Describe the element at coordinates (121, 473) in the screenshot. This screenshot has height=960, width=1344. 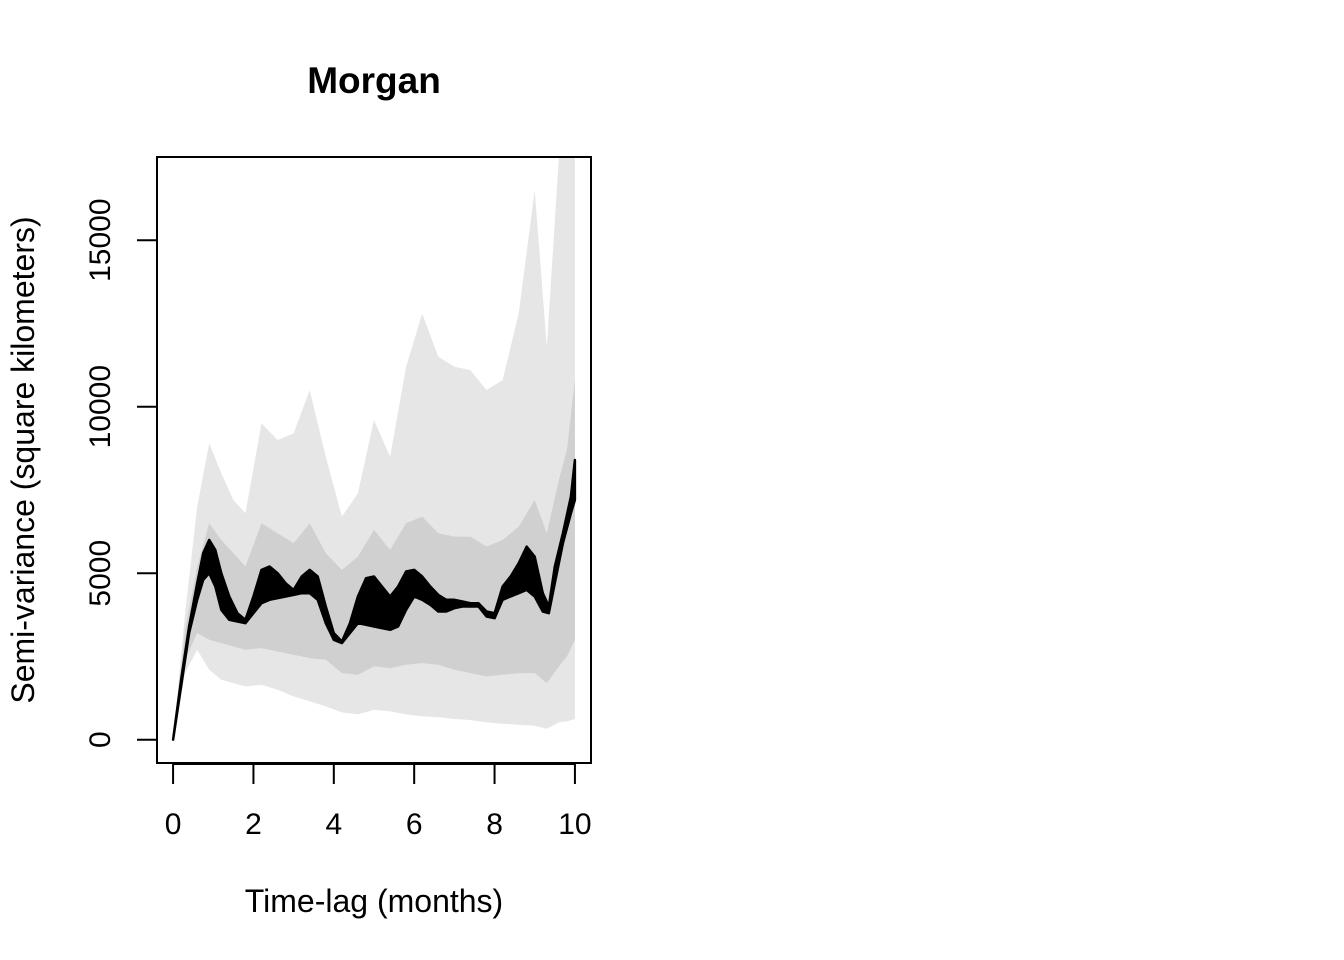
I see `y-axis: 0 5000 10000 15000` at that location.